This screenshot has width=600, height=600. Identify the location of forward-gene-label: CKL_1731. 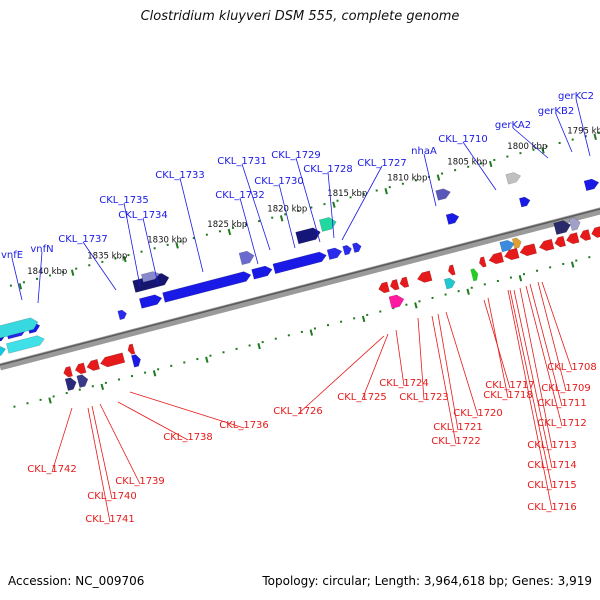
(242, 161).